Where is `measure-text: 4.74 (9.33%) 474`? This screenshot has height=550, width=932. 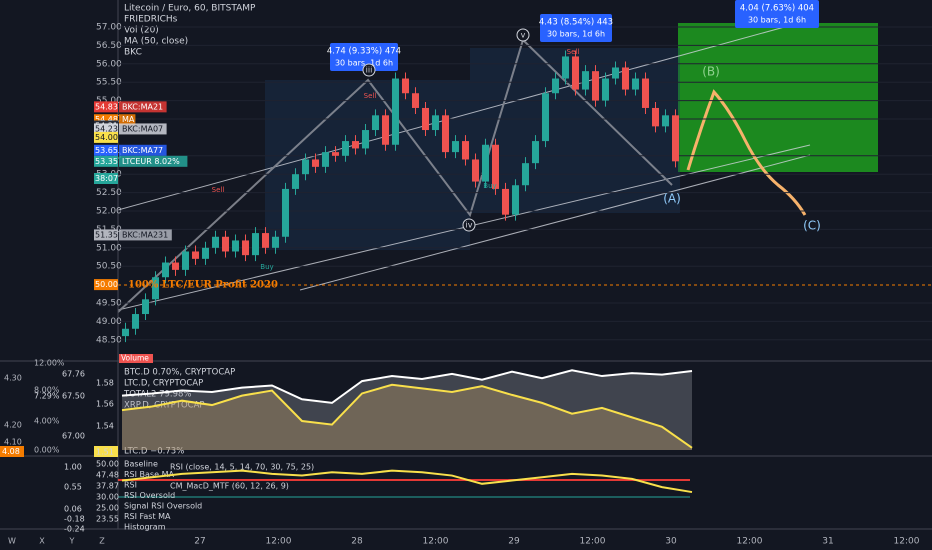
measure-text: 4.74 (9.33%) 474 is located at coordinates (364, 52).